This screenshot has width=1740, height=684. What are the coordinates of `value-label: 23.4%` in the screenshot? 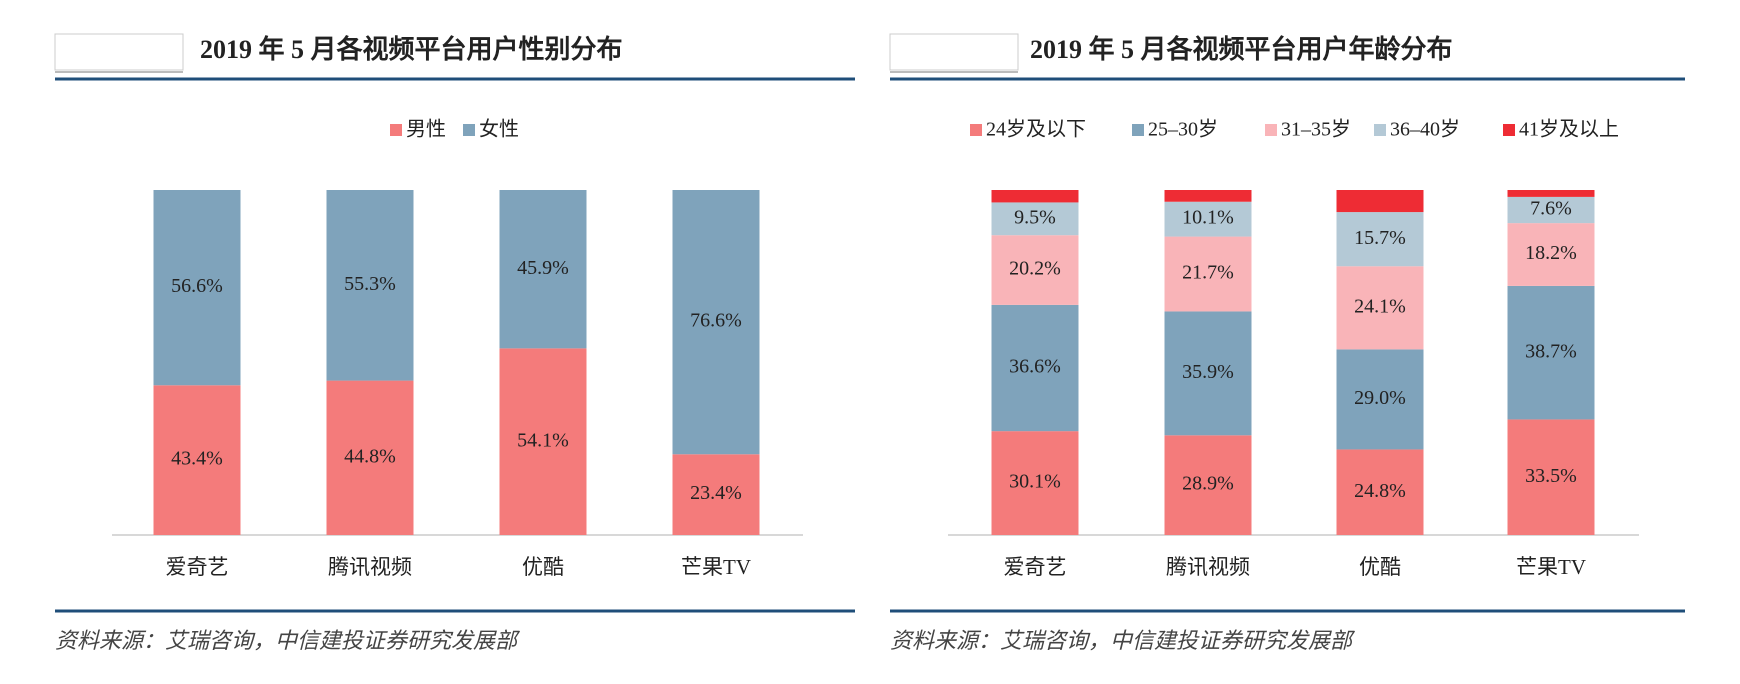 It's located at (716, 493).